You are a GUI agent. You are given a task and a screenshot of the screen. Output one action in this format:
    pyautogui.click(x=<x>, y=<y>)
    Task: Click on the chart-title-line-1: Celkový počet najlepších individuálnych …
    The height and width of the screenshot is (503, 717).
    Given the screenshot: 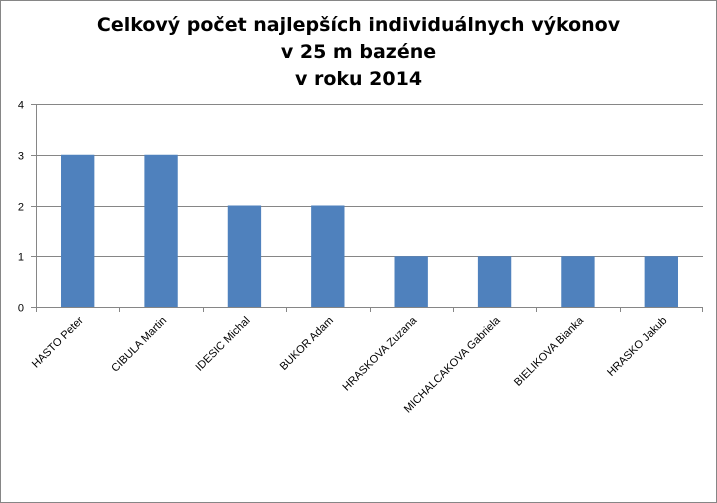 What is the action you would take?
    pyautogui.click(x=358, y=25)
    